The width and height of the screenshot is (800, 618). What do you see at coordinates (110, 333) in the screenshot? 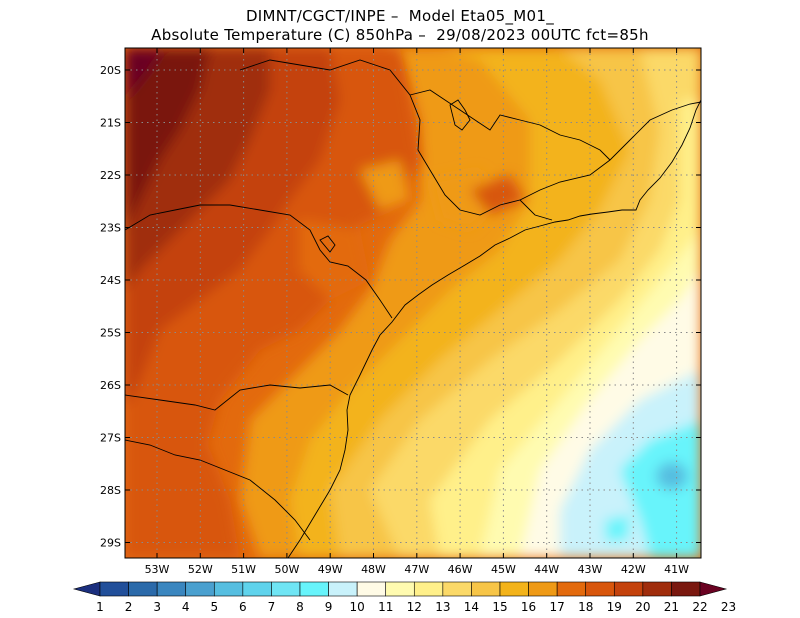
I see `lat-label: 25S` at bounding box center [110, 333].